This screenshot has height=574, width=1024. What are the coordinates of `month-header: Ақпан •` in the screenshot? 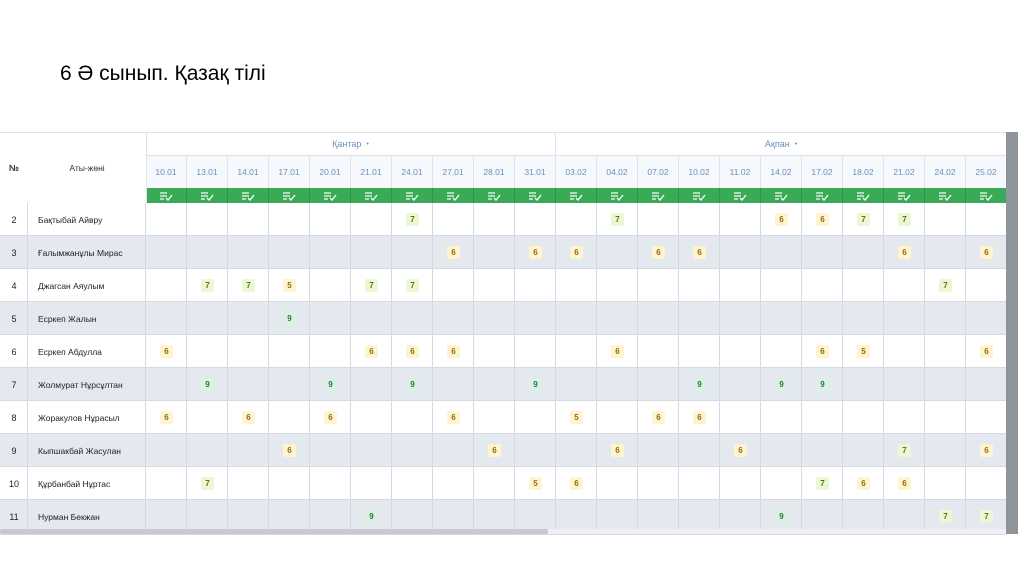 It's located at (781, 144).